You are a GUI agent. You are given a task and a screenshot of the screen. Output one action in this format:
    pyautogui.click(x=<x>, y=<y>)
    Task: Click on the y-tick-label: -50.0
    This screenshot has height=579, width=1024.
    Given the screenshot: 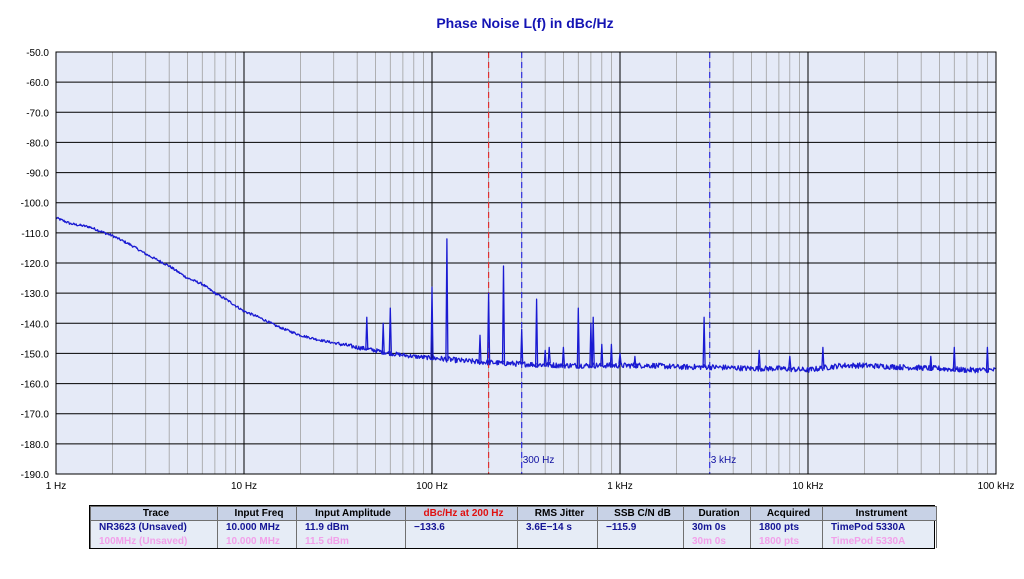 What is the action you would take?
    pyautogui.click(x=37, y=53)
    